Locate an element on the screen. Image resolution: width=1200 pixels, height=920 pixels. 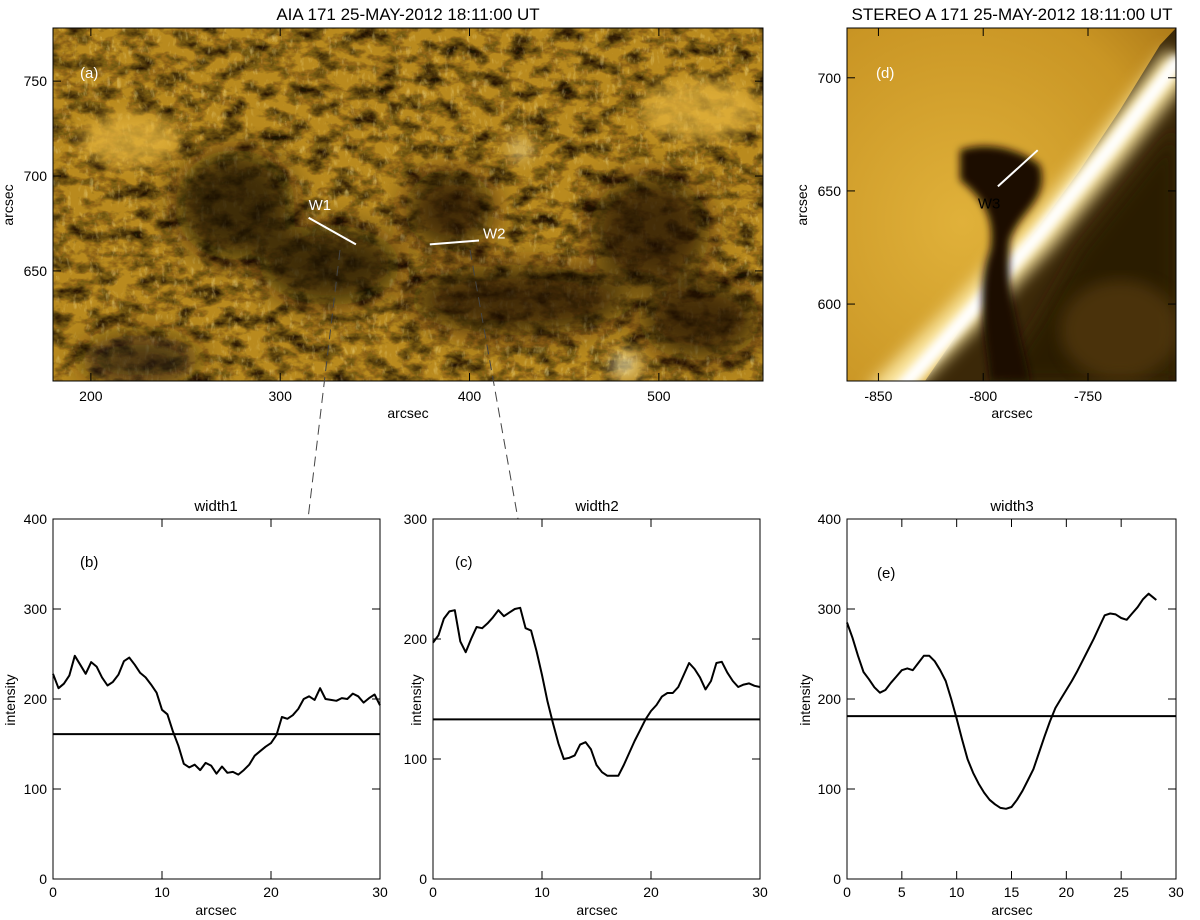
width2-y-tick-label: 200 is located at coordinates (416, 639).